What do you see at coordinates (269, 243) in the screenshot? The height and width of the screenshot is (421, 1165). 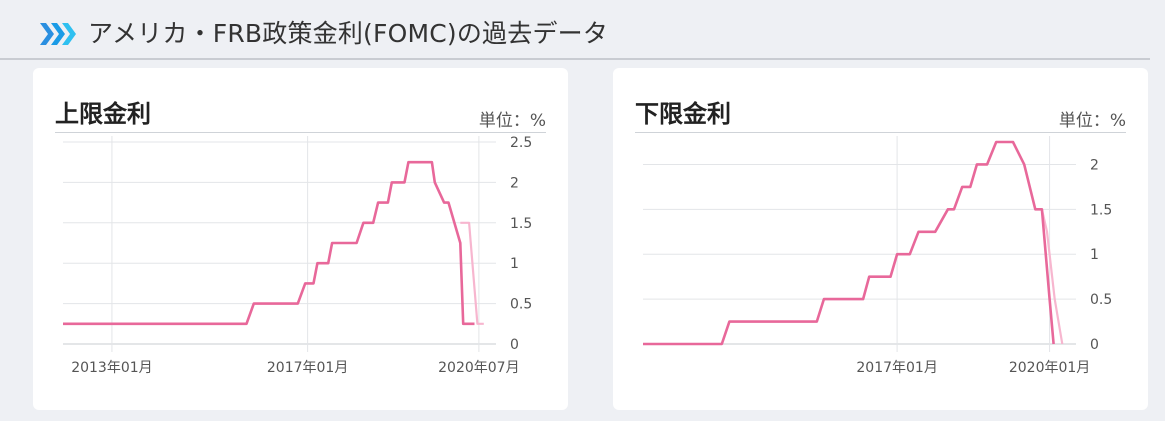 I see `rate-series-line` at bounding box center [269, 243].